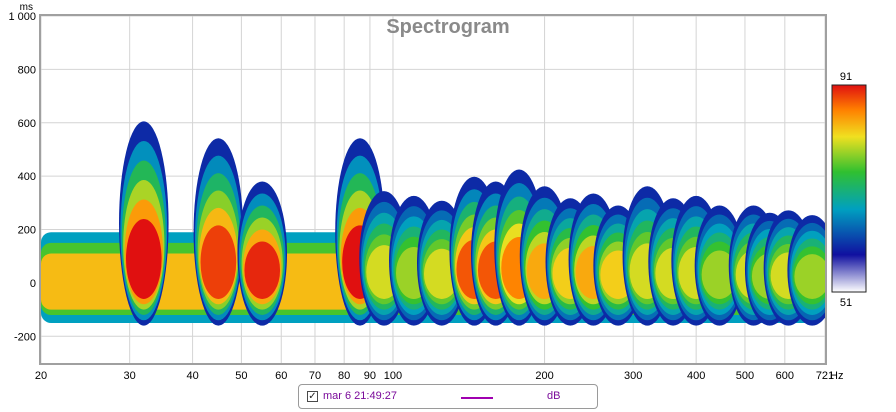 This screenshot has width=896, height=412. What do you see at coordinates (846, 77) in the screenshot?
I see `colorbar-max-label: 91` at bounding box center [846, 77].